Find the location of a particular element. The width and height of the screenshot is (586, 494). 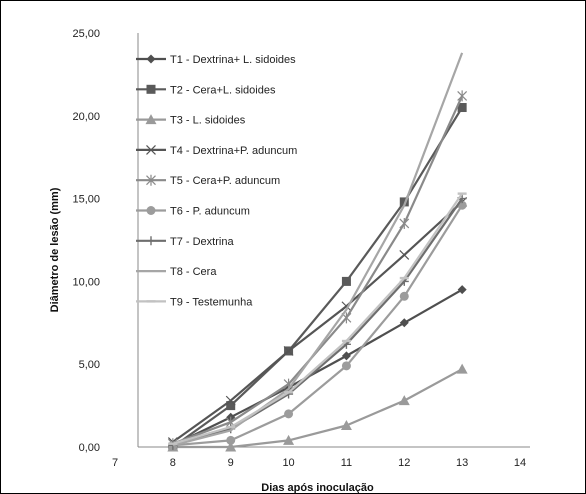

series-line is located at coordinates (317, 408).